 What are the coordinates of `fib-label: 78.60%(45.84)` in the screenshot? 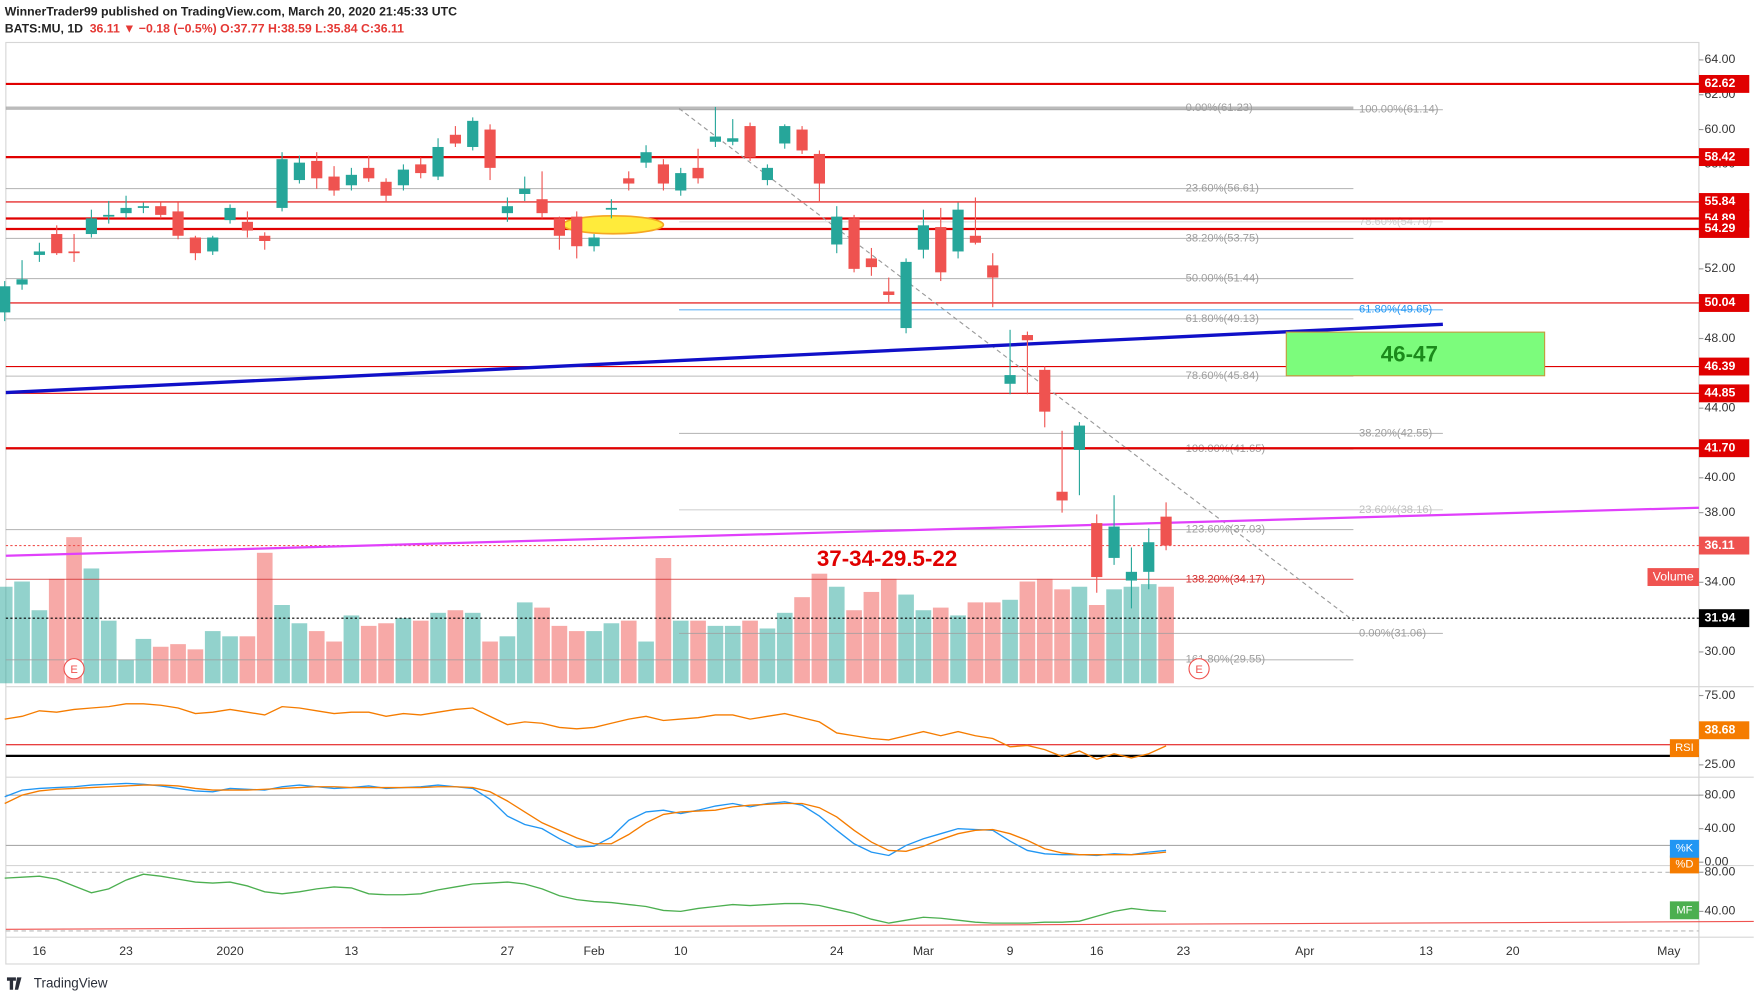 It's located at (1223, 376).